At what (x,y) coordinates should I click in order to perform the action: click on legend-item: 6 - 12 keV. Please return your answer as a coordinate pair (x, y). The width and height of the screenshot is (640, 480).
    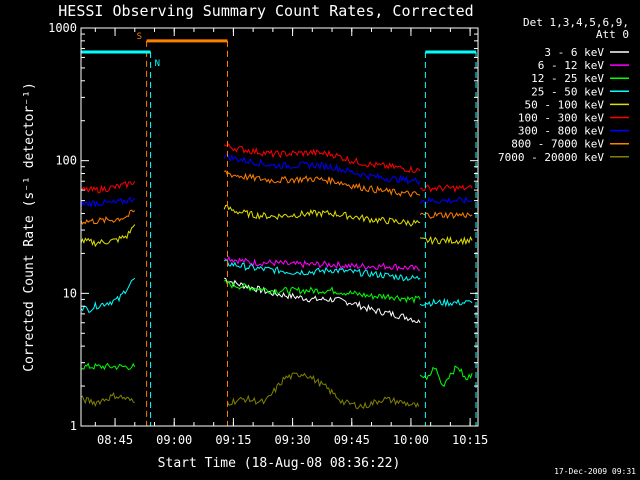
    Looking at the image, I should click on (583, 65).